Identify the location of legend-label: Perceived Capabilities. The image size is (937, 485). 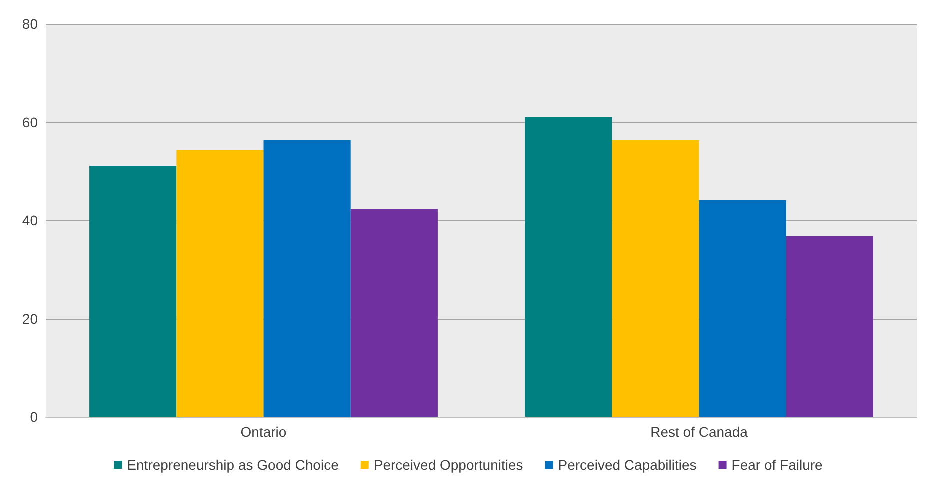
(627, 465).